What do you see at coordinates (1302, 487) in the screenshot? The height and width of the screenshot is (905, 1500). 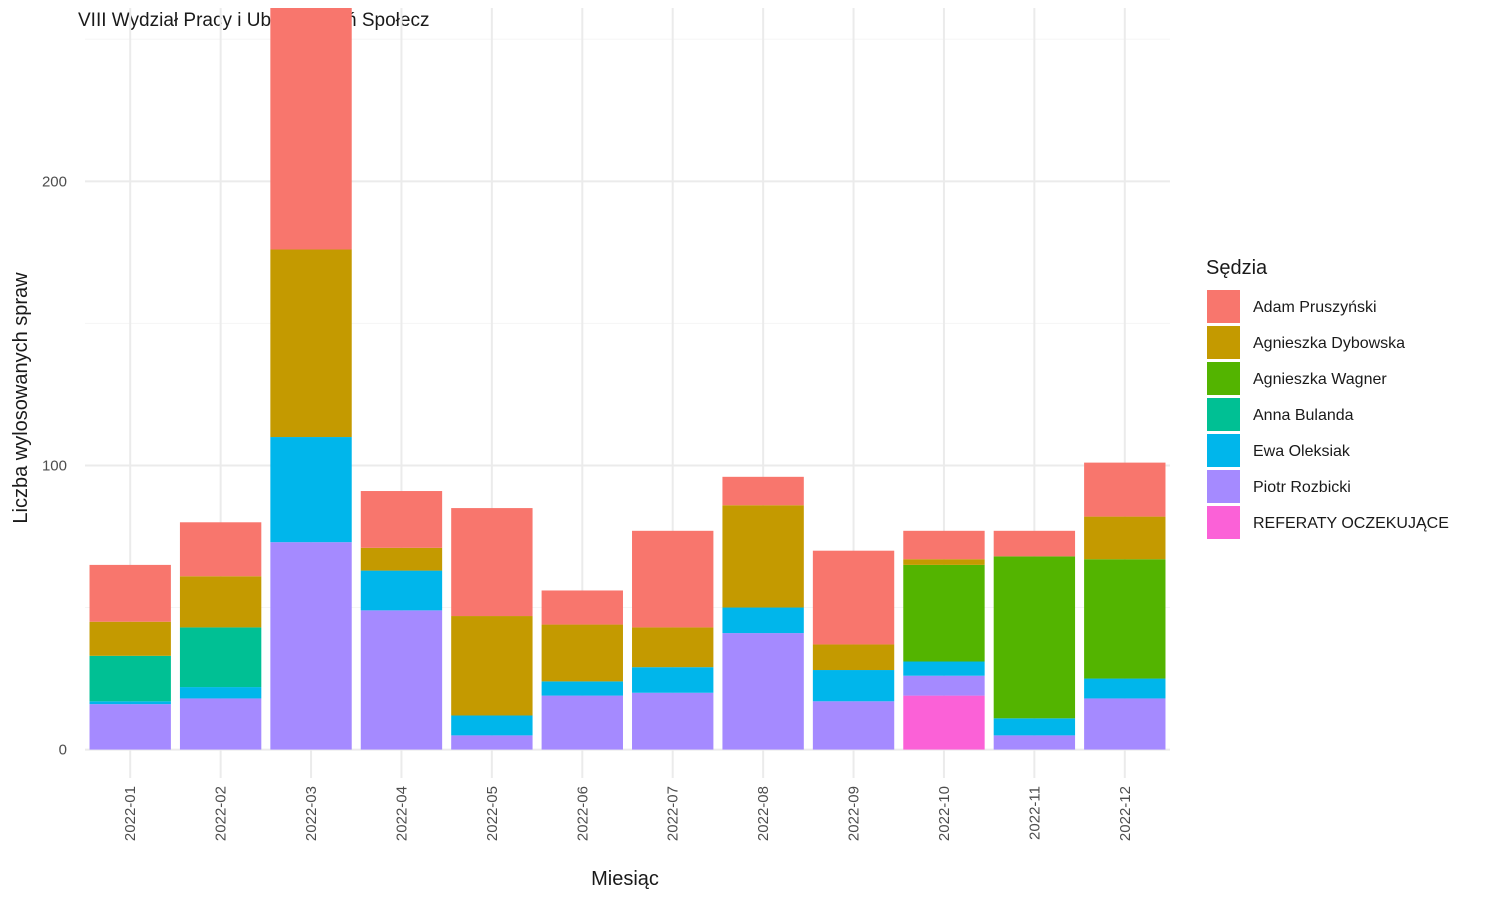 I see `legend-label-piotr-rozbicki: Piotr Rozbicki` at bounding box center [1302, 487].